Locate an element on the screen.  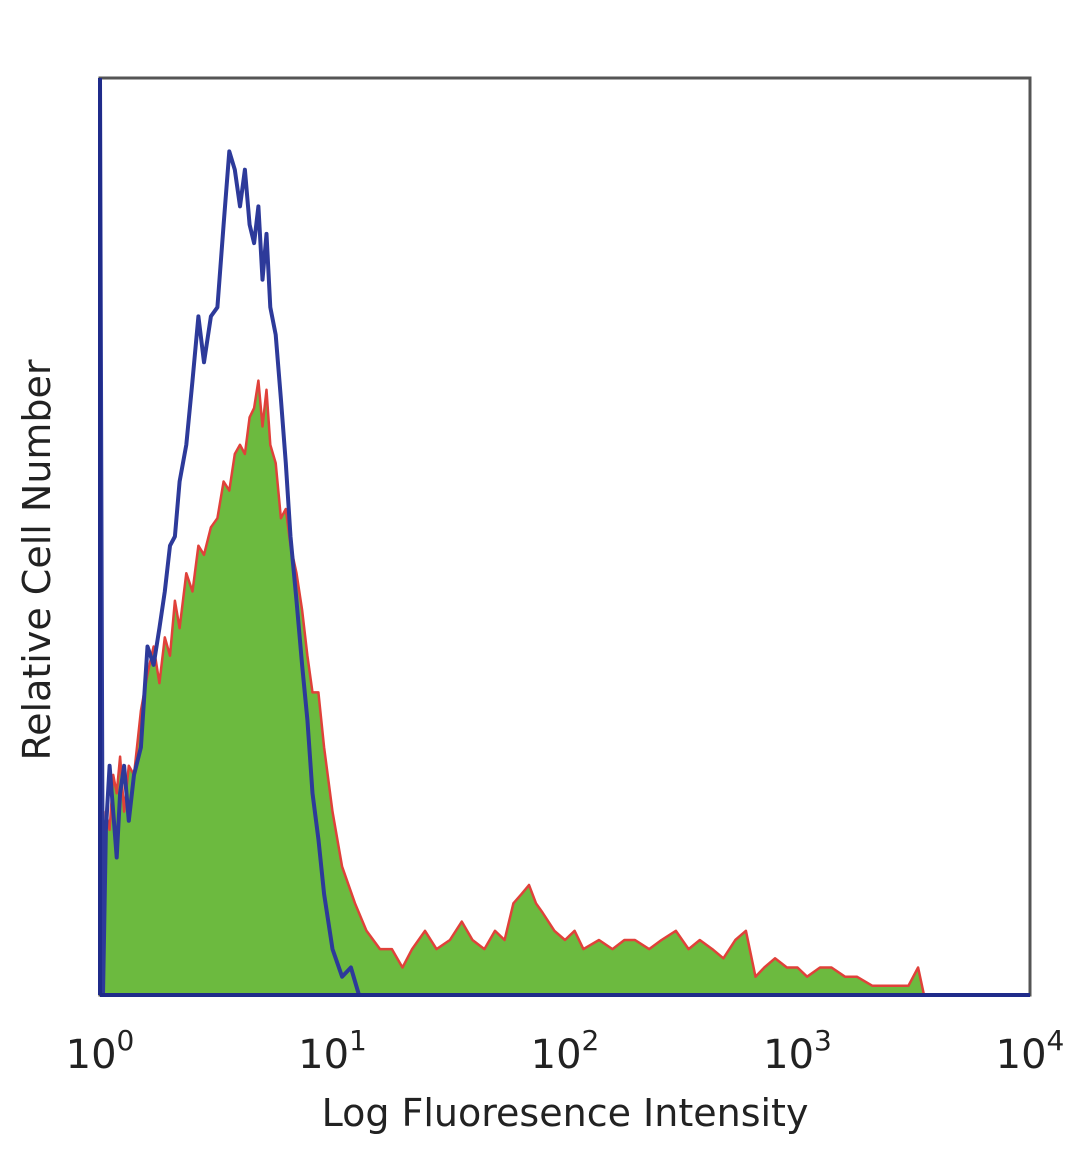
y-axis-label: Relative Cell Number is located at coordinates (37, 559).